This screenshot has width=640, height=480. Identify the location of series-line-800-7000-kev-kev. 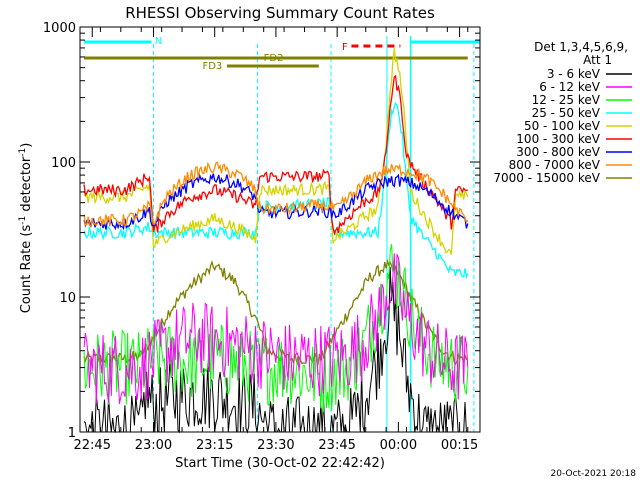
(276, 194).